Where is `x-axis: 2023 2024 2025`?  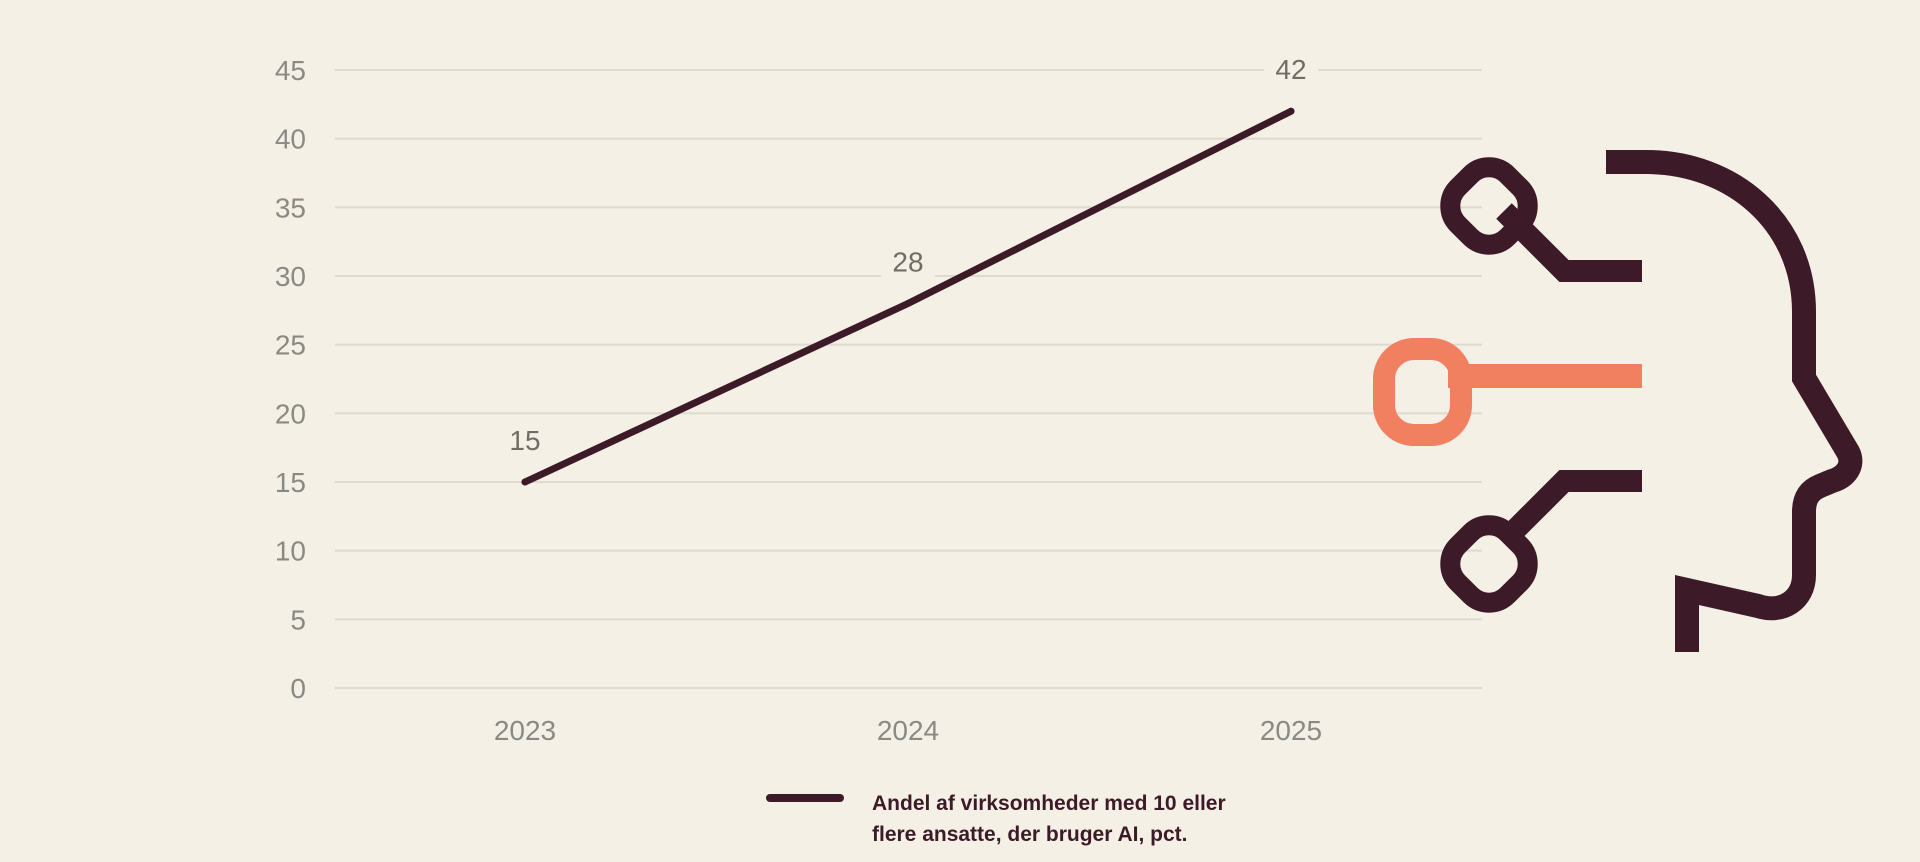 x-axis: 2023 2024 2025 is located at coordinates (908, 730).